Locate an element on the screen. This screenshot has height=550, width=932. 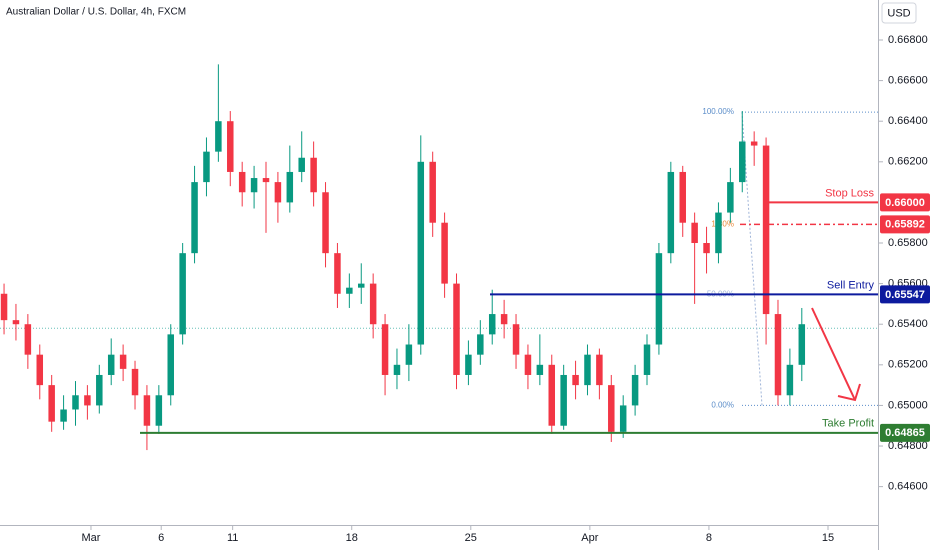
arrow-head is located at coordinates (849, 392).